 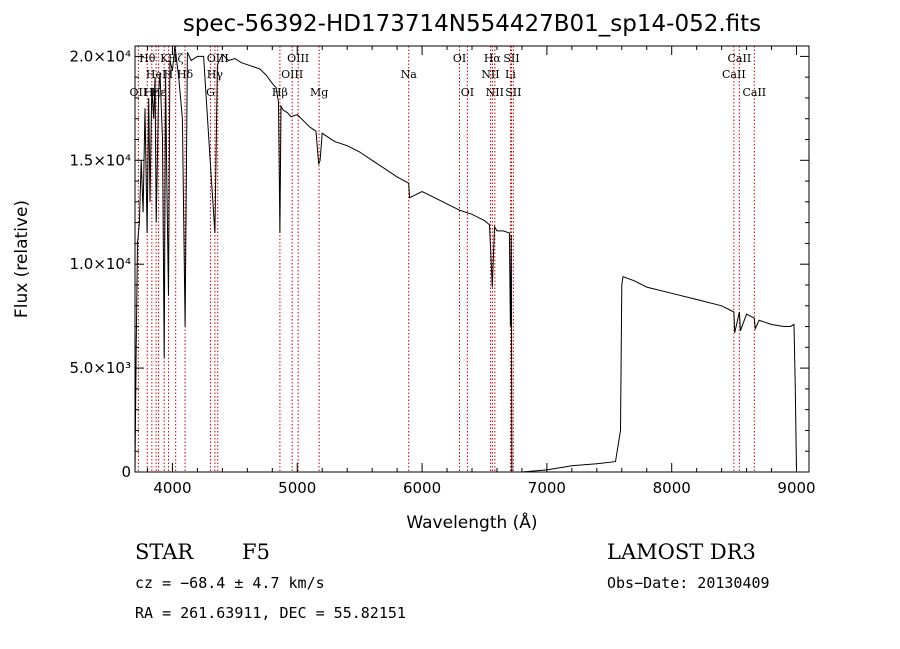 I want to click on marker-label-21: NII, so click(x=495, y=92).